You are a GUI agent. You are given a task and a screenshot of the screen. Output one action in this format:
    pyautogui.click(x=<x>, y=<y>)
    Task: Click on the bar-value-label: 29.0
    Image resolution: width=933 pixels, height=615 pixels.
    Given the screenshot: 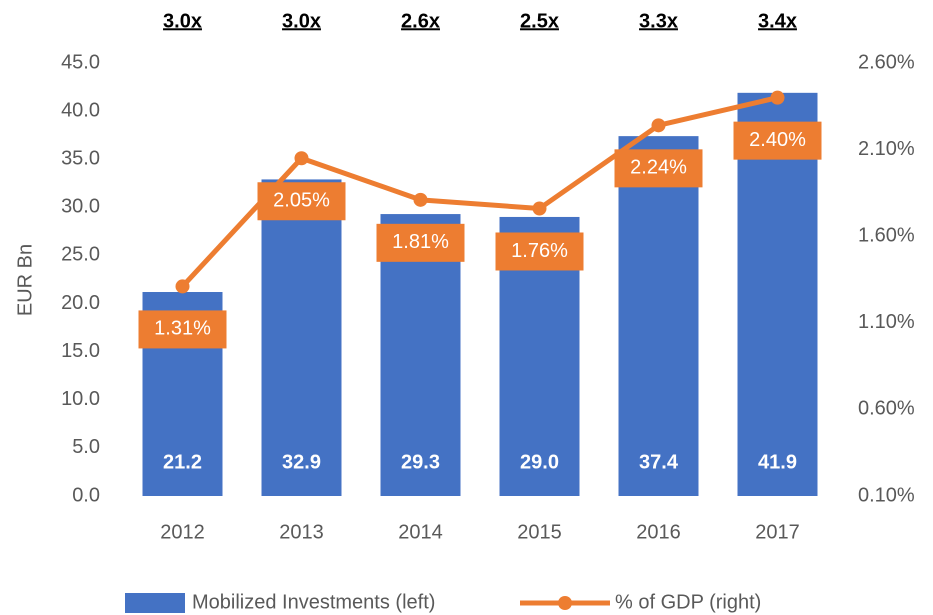 What is the action you would take?
    pyautogui.click(x=539, y=462)
    